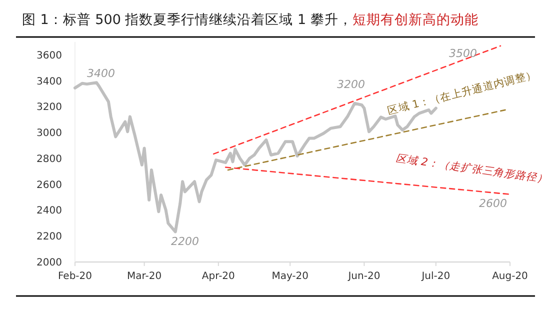 The width and height of the screenshot is (558, 321). What do you see at coordinates (49, 237) in the screenshot?
I see `y-tick-label: 2200` at bounding box center [49, 237].